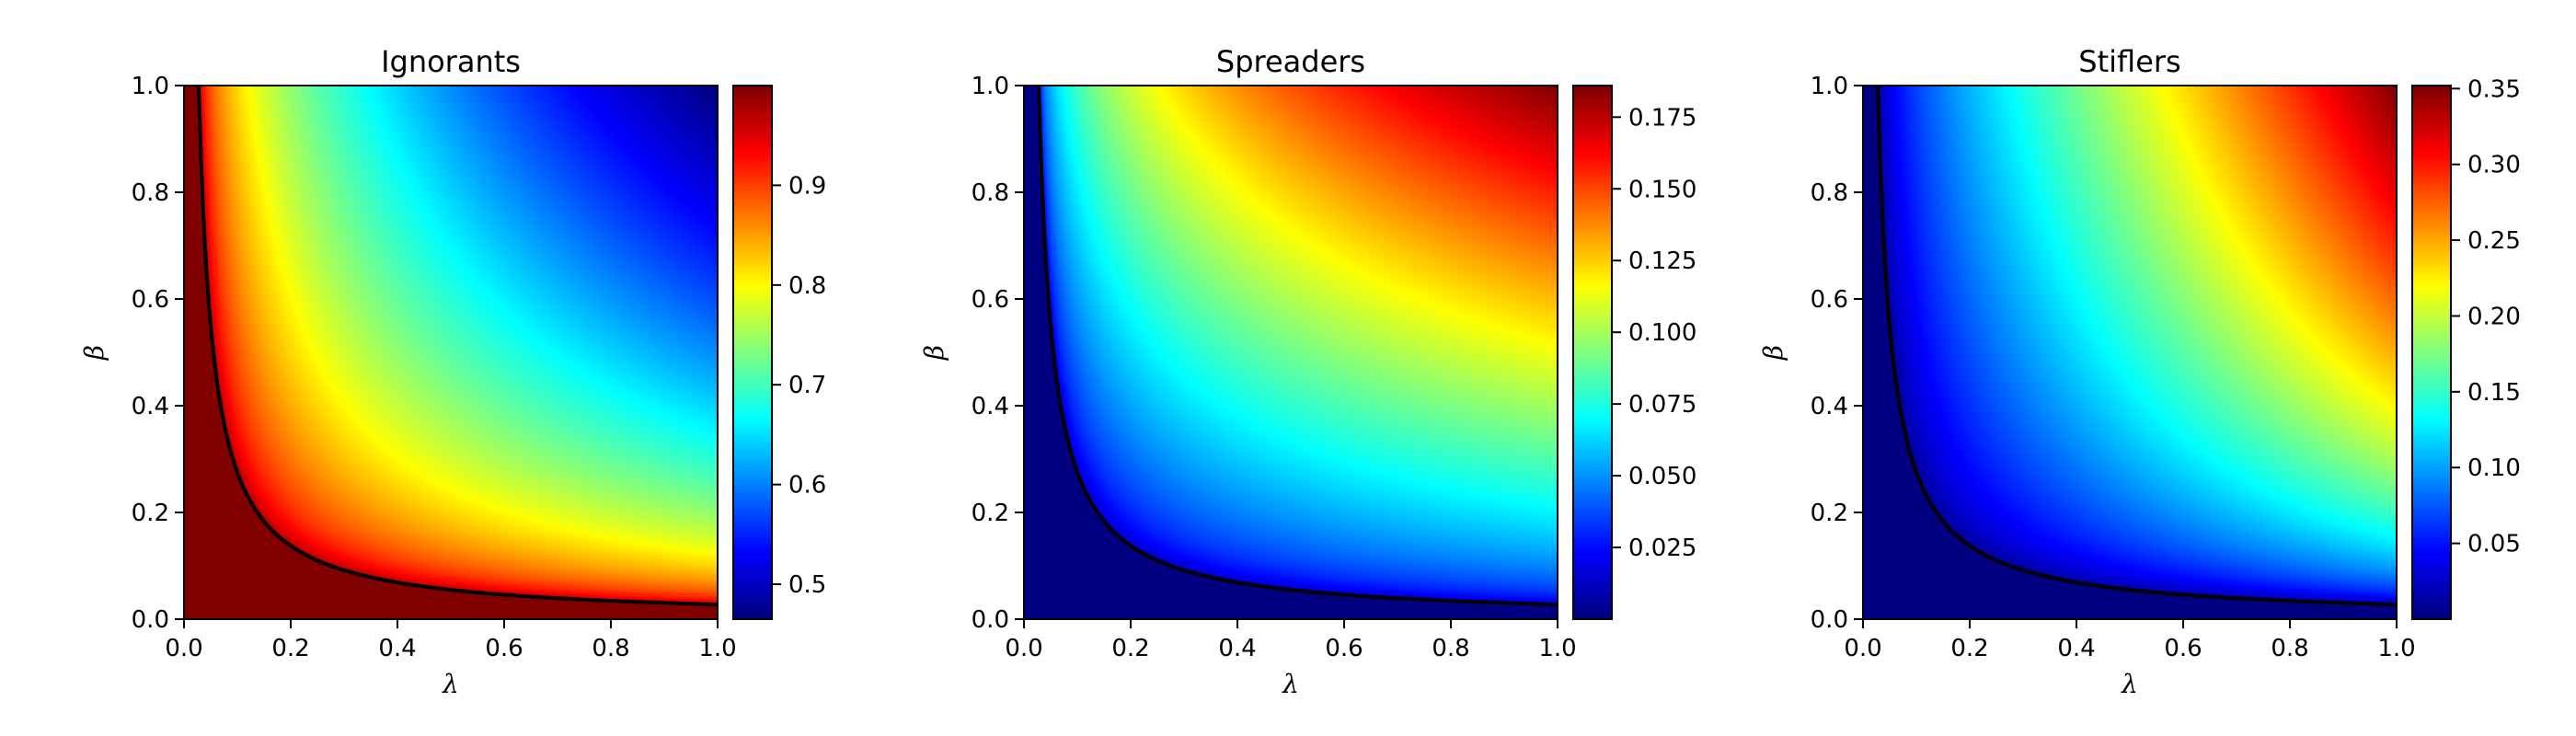 This screenshot has width=2576, height=736. What do you see at coordinates (2494, 544) in the screenshot?
I see `colorbar-tick-label: 0.05` at bounding box center [2494, 544].